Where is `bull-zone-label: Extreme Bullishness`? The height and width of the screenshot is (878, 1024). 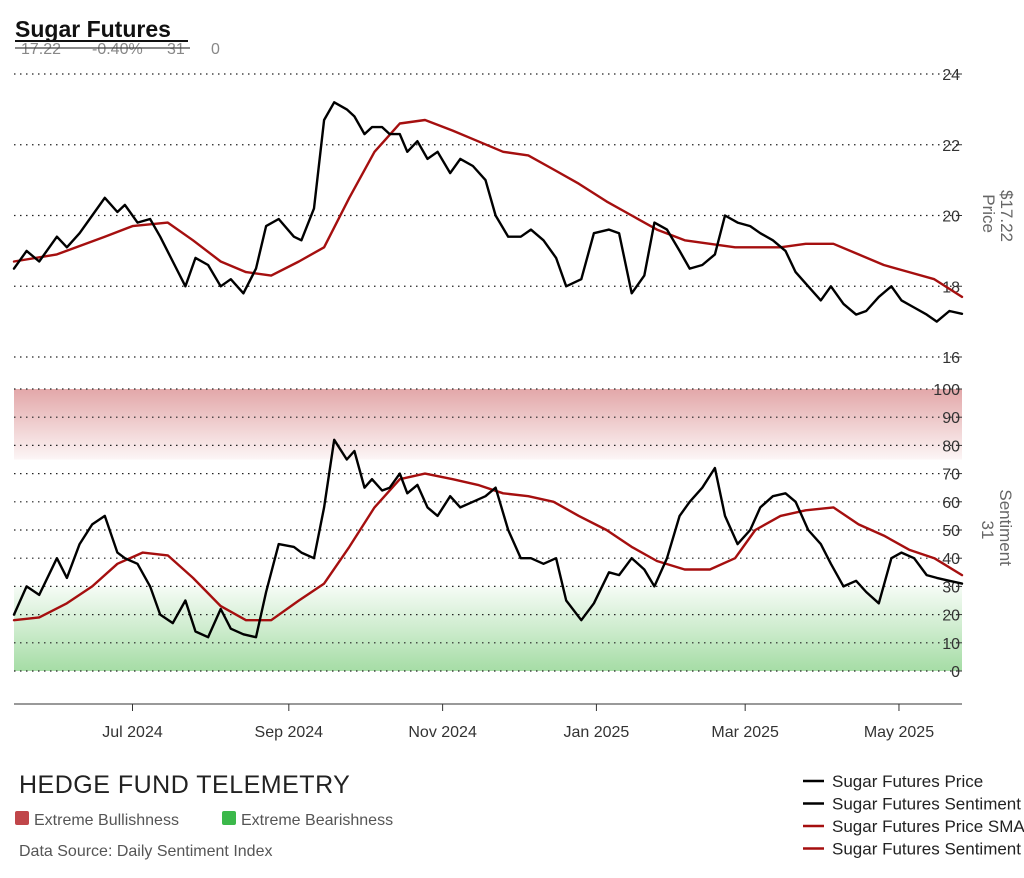 bull-zone-label: Extreme Bullishness is located at coordinates (106, 820).